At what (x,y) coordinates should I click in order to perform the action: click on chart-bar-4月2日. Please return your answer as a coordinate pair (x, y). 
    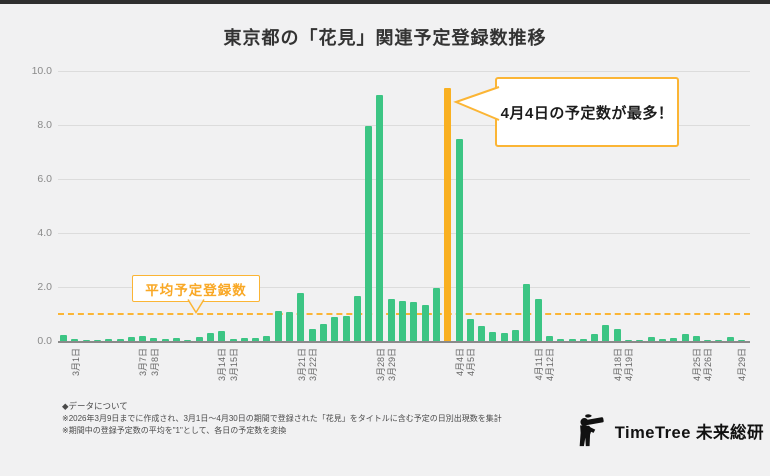
    Looking at the image, I should click on (425, 322).